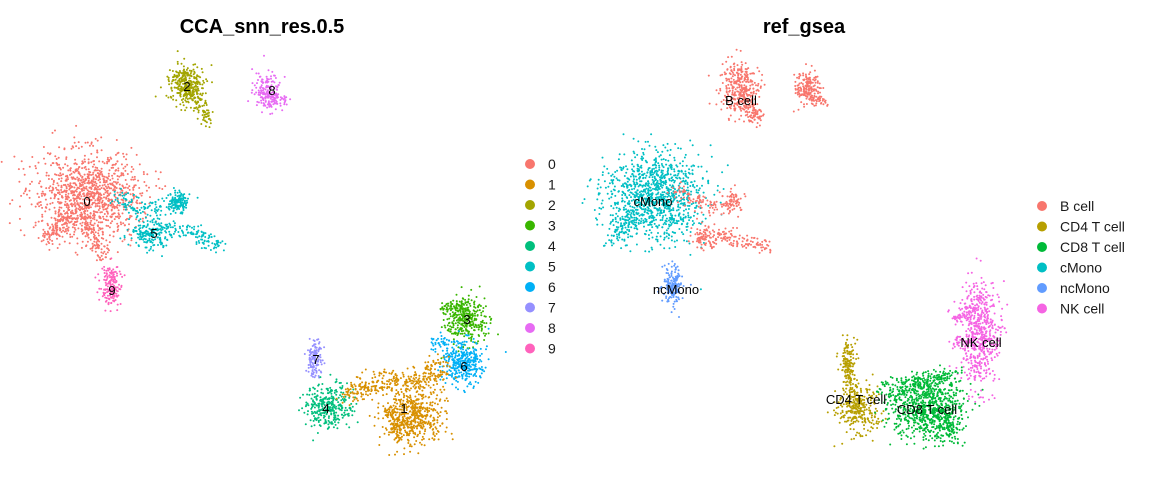 This screenshot has width=1152, height=480. I want to click on cluster-label: 9, so click(111, 290).